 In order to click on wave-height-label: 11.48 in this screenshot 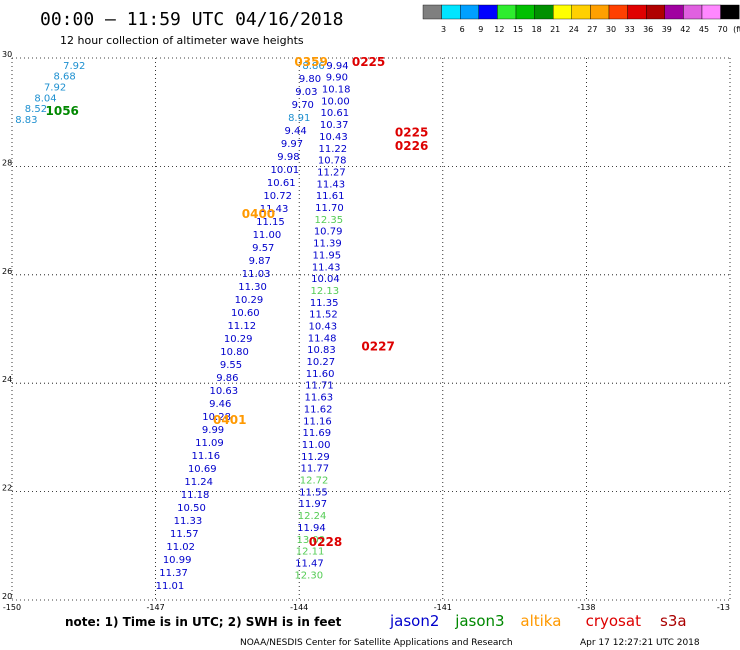, I will do `click(322, 338)`.